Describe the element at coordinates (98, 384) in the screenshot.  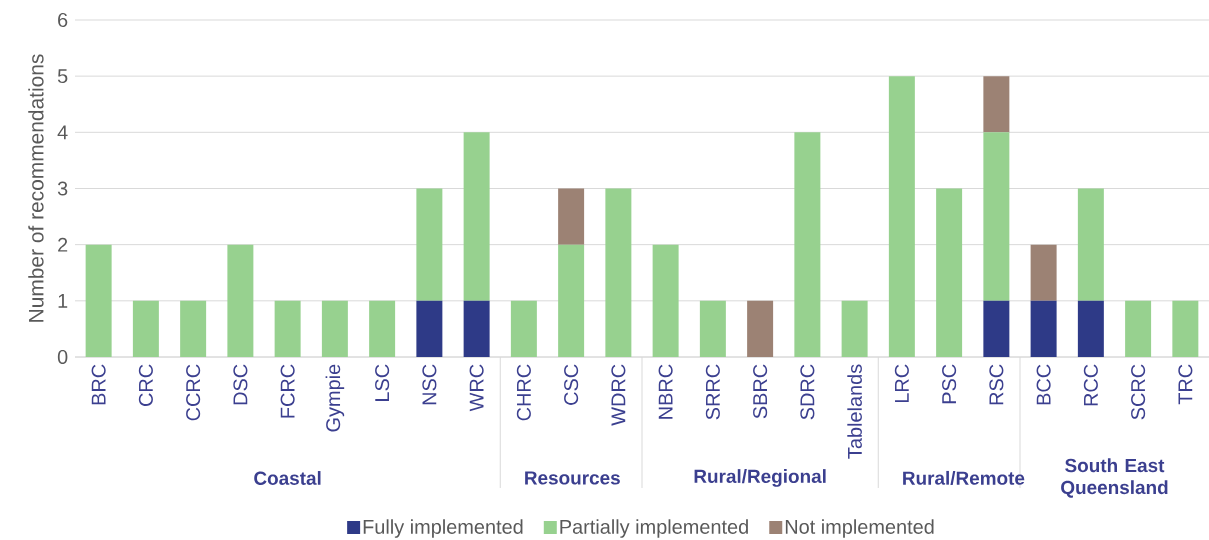
I see `x-tick-label: BRC` at that location.